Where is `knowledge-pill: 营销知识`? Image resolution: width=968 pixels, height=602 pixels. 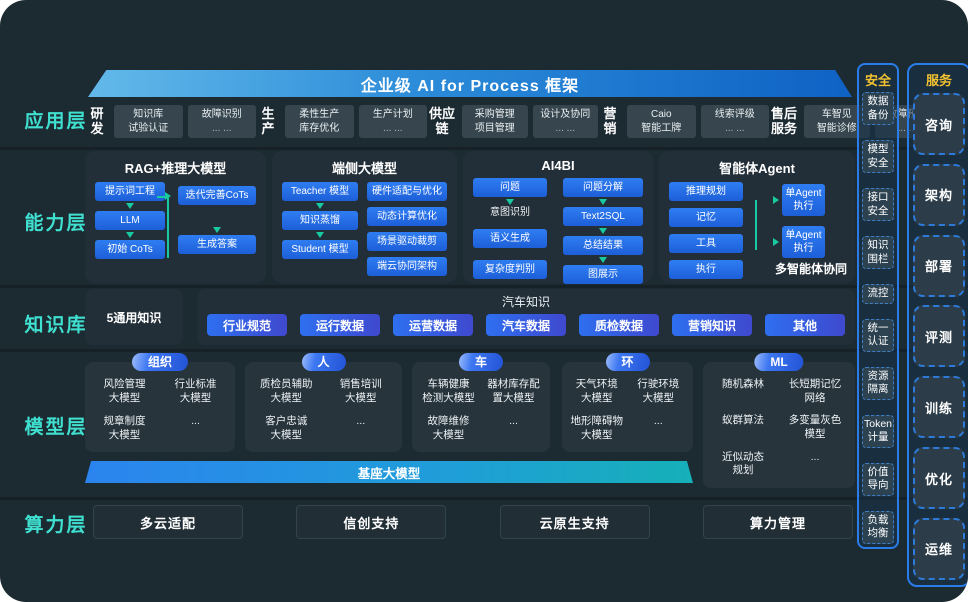 knowledge-pill: 营销知识 is located at coordinates (712, 325).